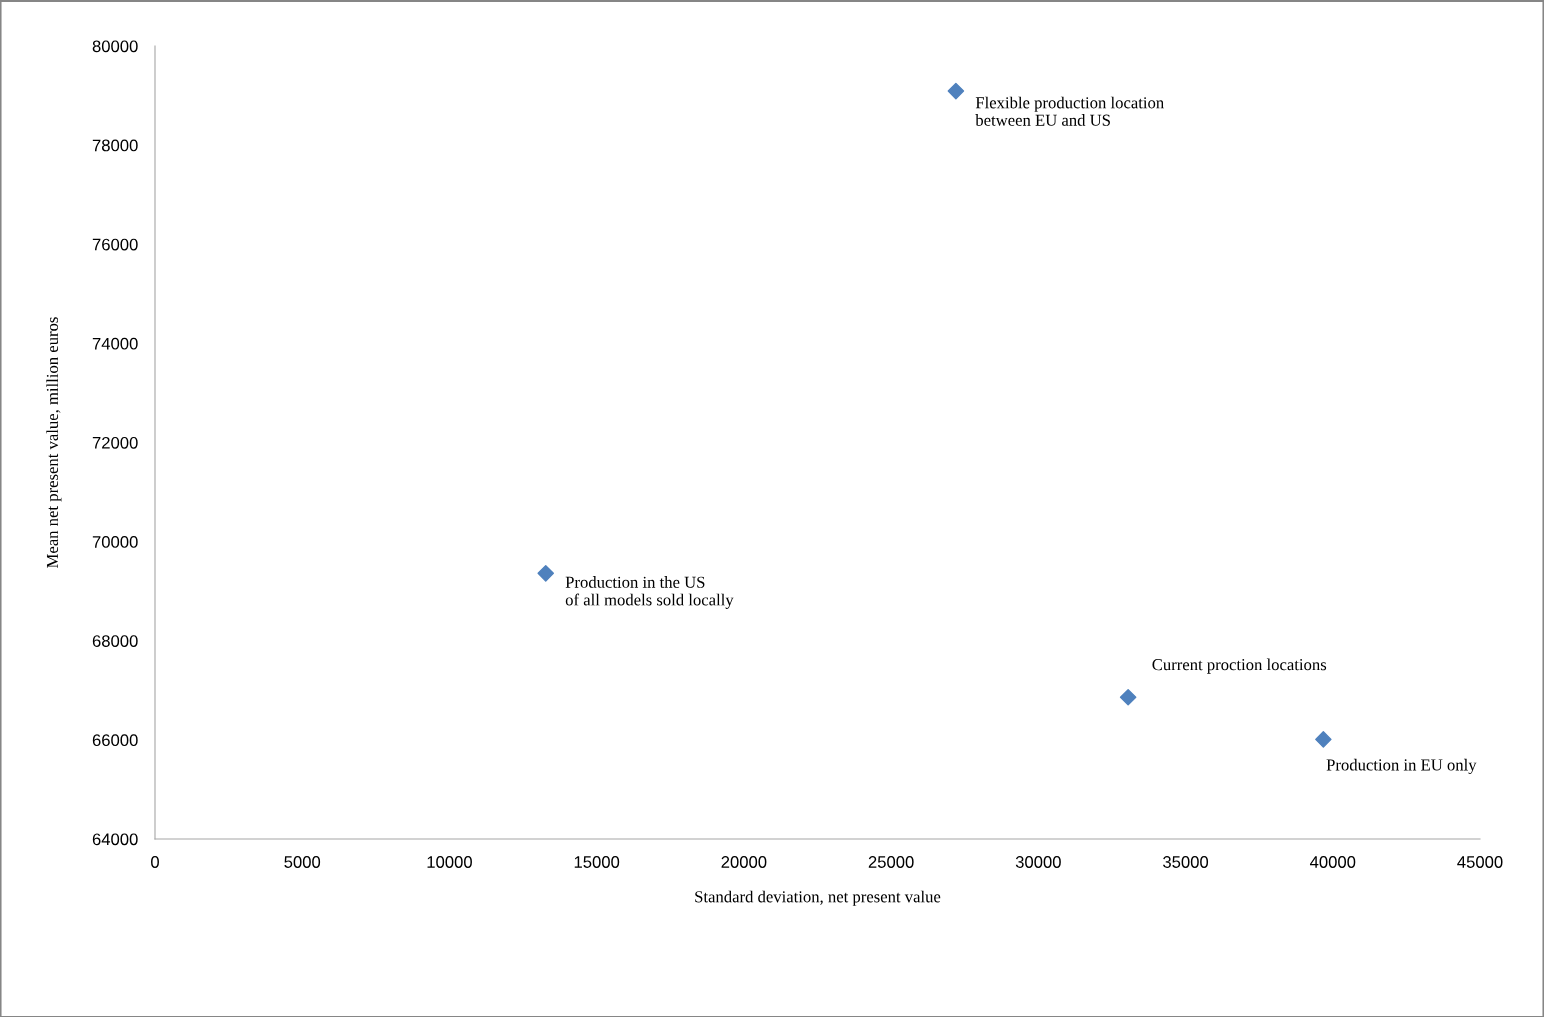 Image resolution: width=1544 pixels, height=1017 pixels. Describe the element at coordinates (155, 862) in the screenshot. I see `x-tick-label: 0` at that location.